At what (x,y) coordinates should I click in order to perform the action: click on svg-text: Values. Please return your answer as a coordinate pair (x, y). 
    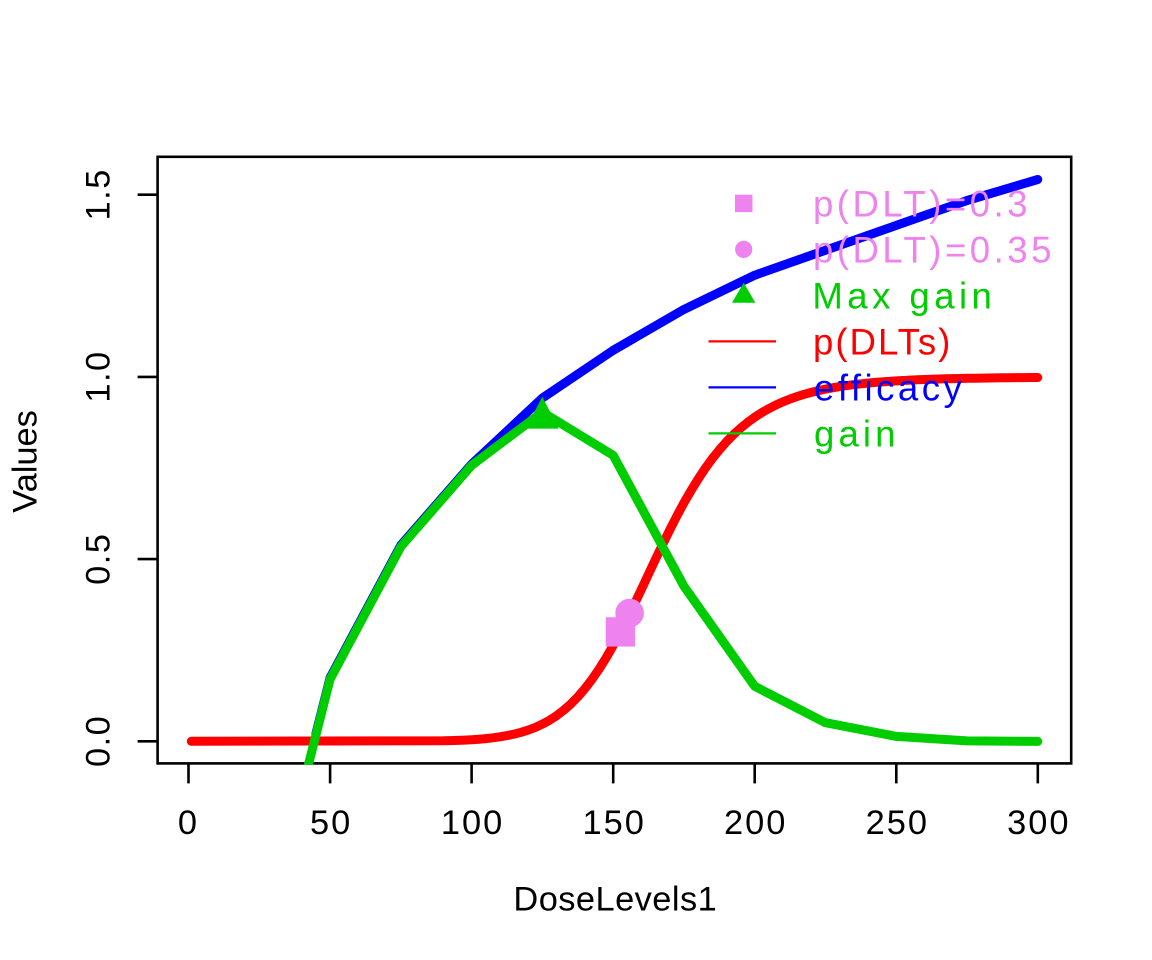
    Looking at the image, I should click on (25, 461).